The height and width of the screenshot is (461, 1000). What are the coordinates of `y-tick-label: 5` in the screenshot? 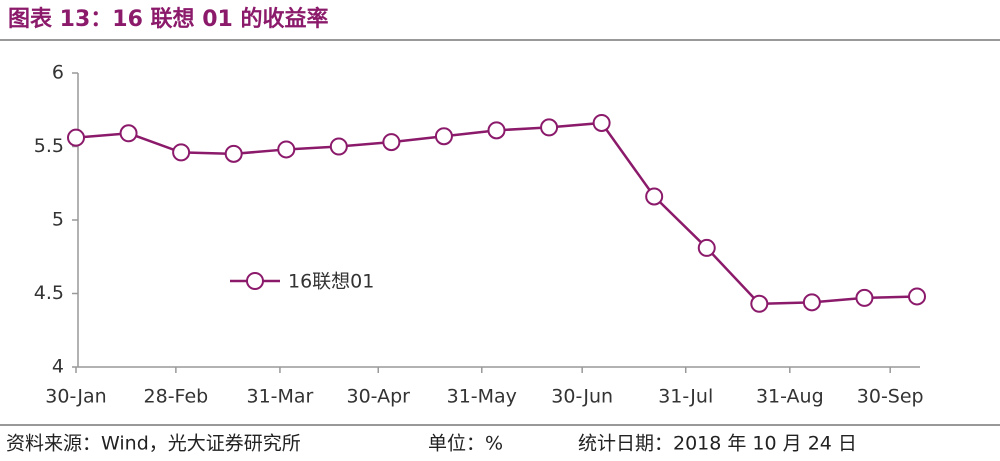 It's located at (58, 220).